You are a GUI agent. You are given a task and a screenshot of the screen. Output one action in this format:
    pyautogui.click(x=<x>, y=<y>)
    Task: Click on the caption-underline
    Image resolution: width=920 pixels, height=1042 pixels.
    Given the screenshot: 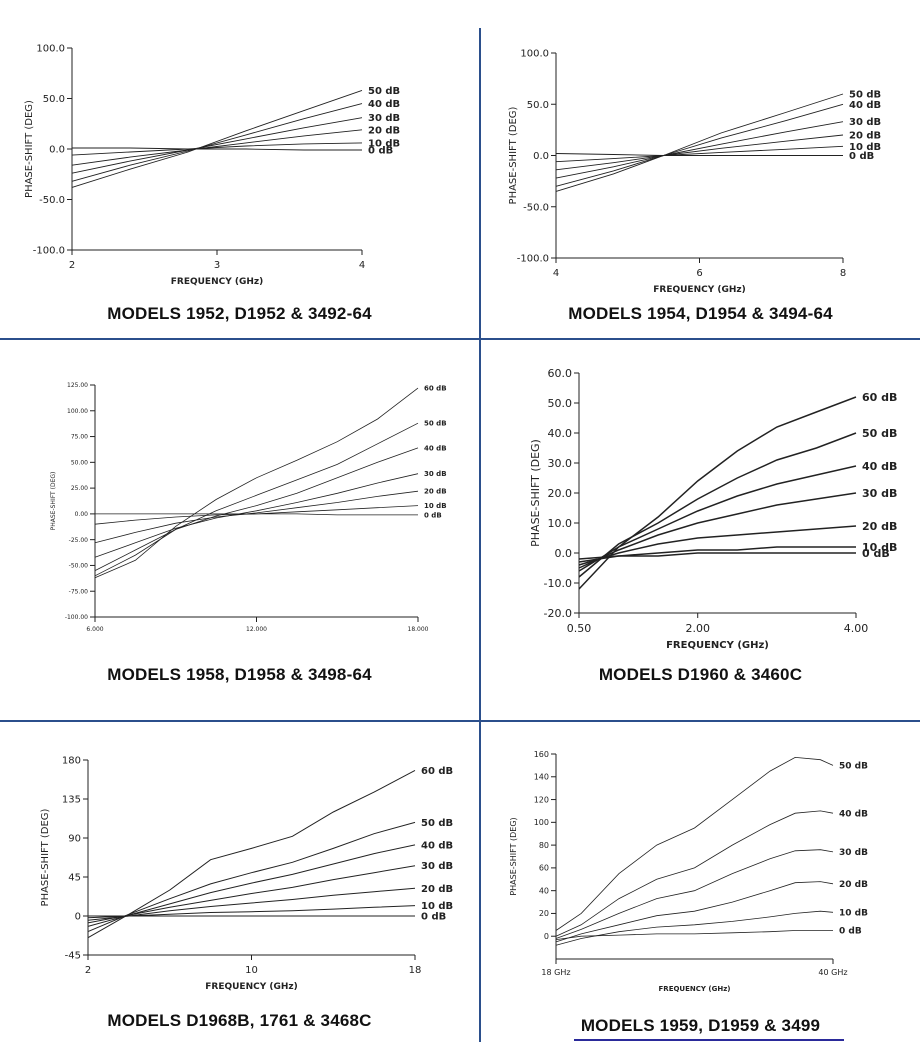 What is the action you would take?
    pyautogui.click(x=709, y=1040)
    